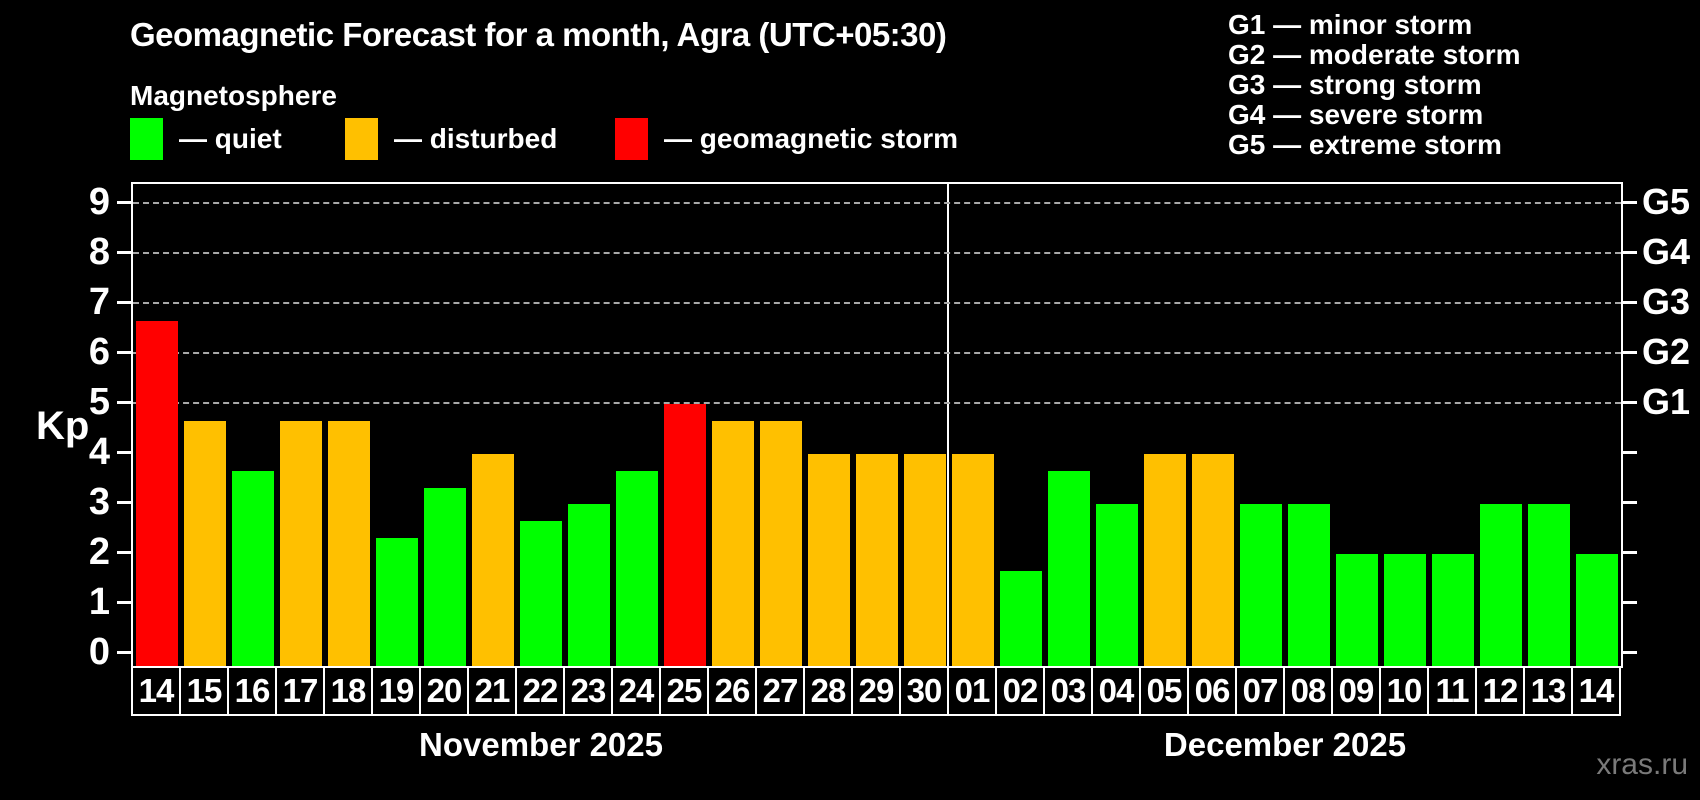 This screenshot has width=1700, height=800. What do you see at coordinates (396, 691) in the screenshot?
I see `day-label: 19` at bounding box center [396, 691].